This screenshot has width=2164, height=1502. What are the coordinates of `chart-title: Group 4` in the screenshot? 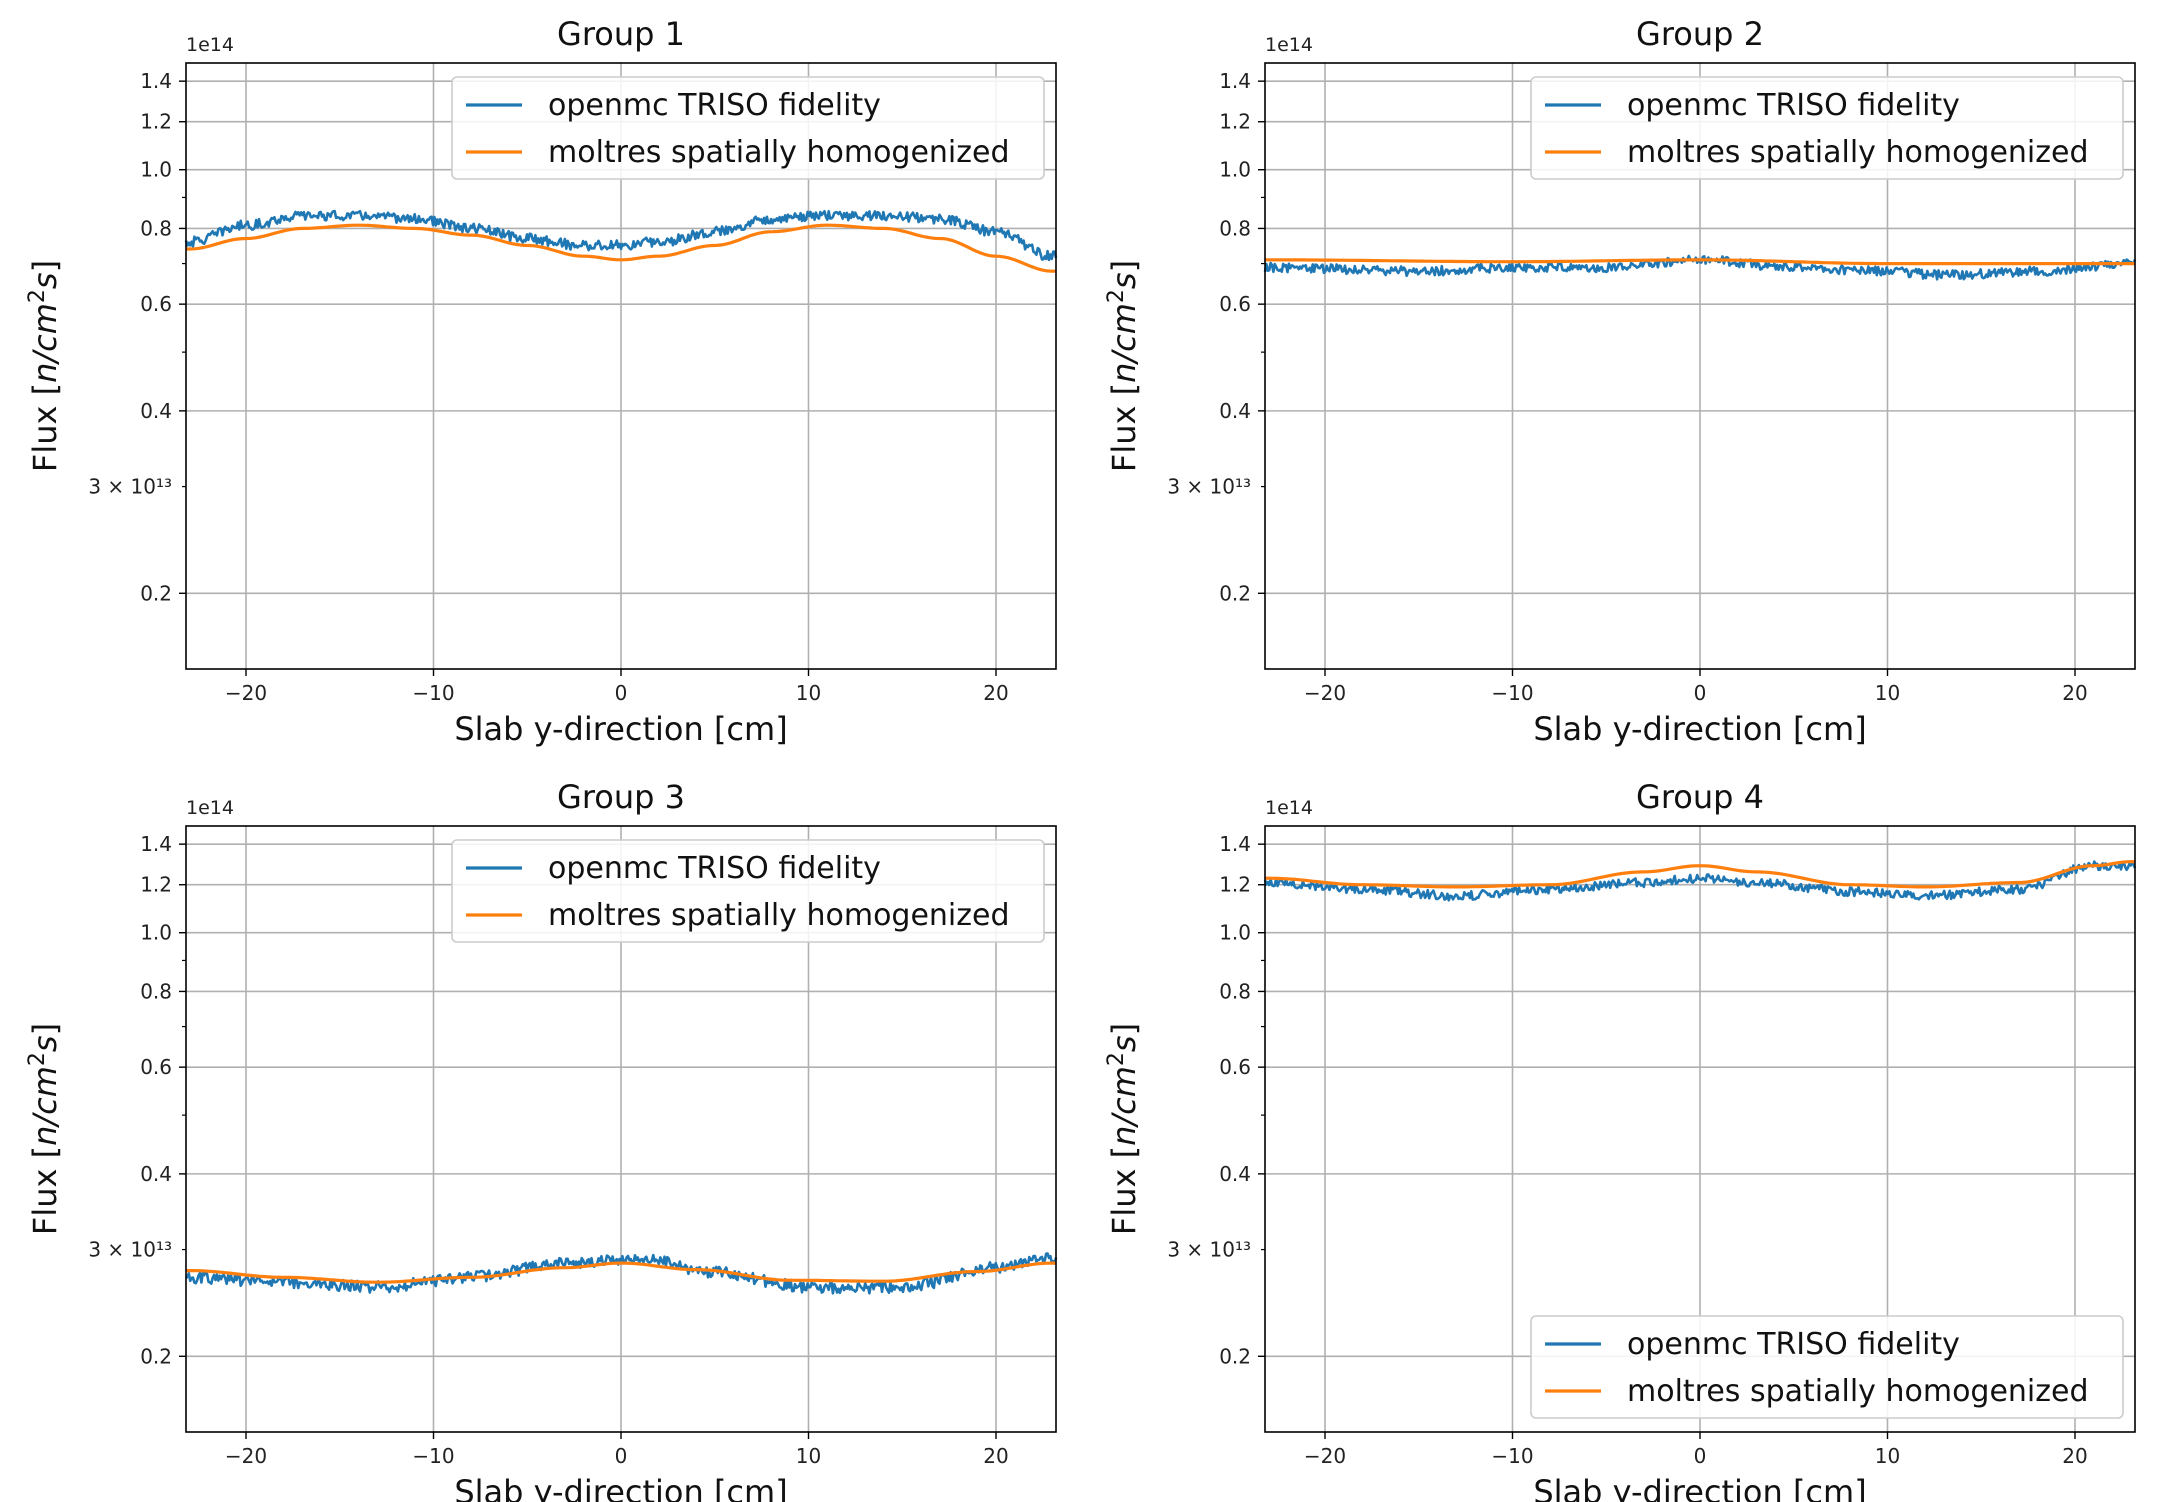 It's located at (1700, 797).